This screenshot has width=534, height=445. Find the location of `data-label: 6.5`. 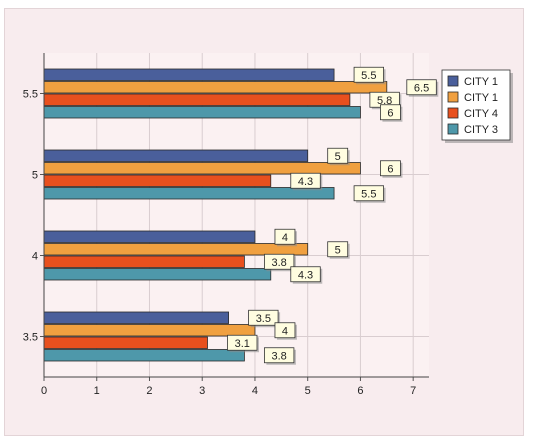

data-label: 6.5 is located at coordinates (421, 88).